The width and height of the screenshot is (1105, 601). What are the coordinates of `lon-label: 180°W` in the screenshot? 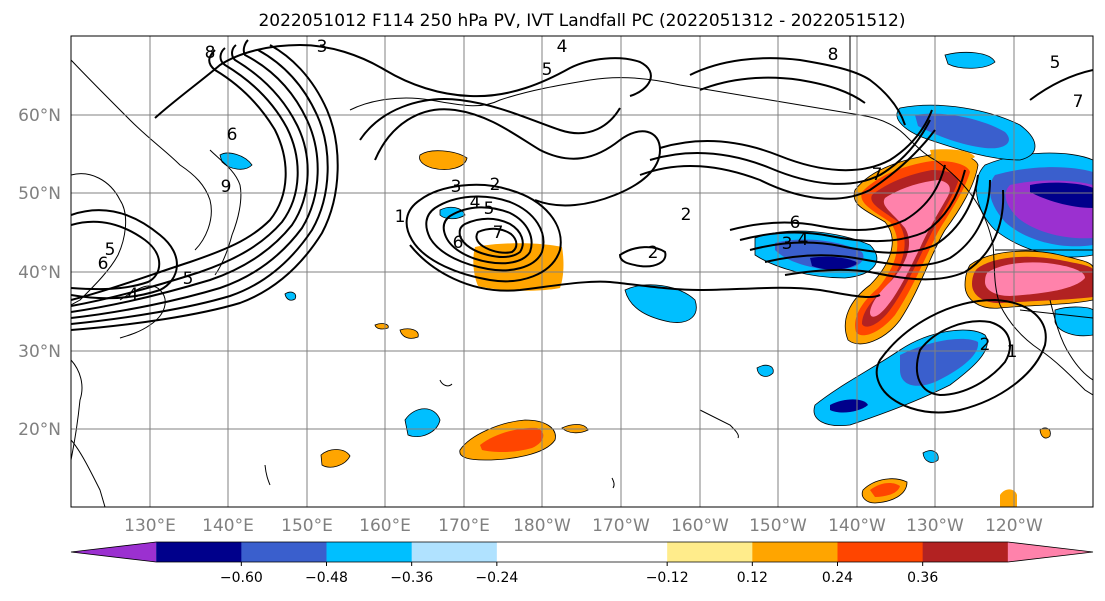 It's located at (542, 526).